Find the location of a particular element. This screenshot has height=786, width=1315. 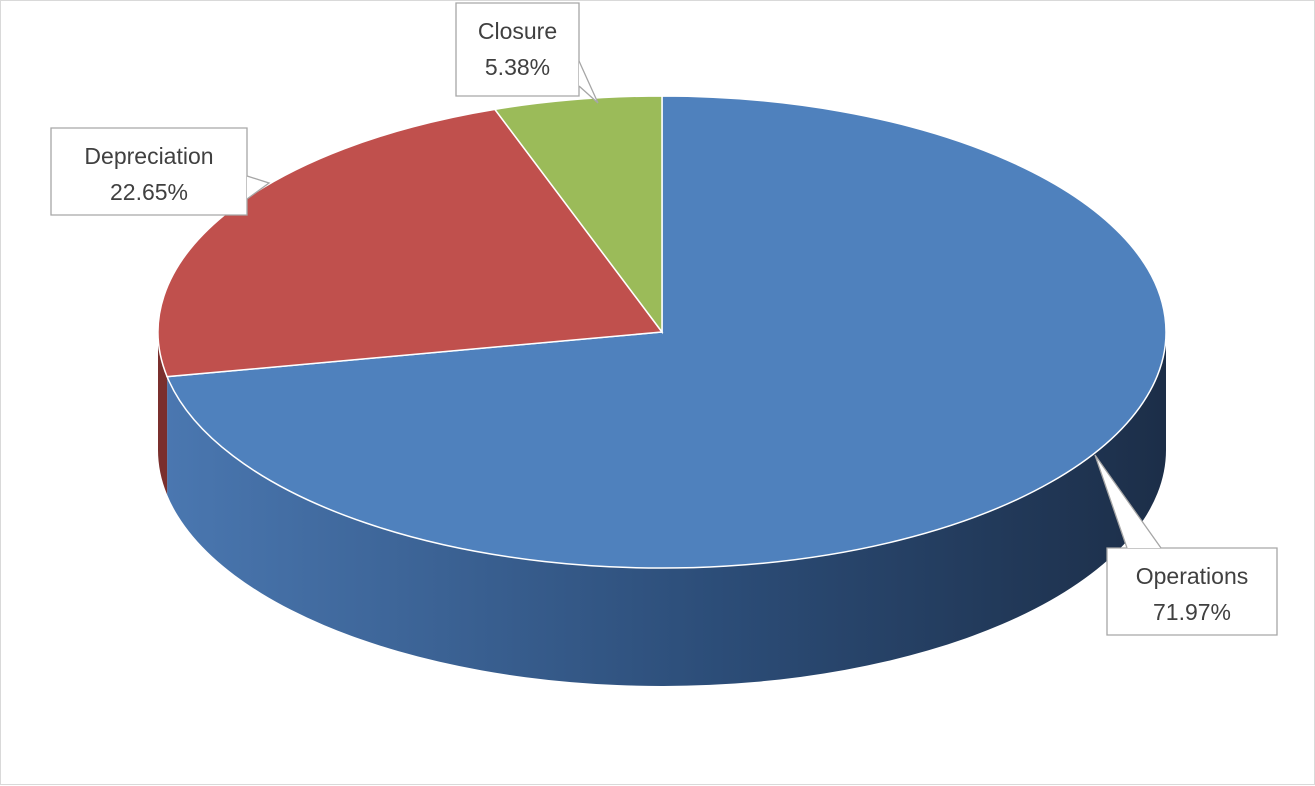

data-label-closure: Closure 5.38% is located at coordinates (527, 53).